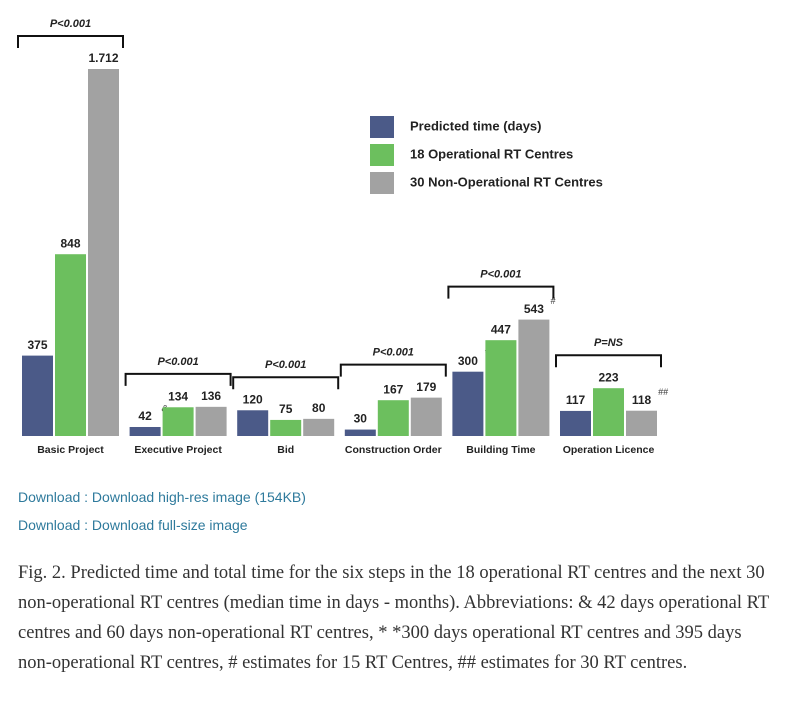 This screenshot has width=785, height=716. What do you see at coordinates (609, 450) in the screenshot?
I see `x-tick-label: Operation Licence` at bounding box center [609, 450].